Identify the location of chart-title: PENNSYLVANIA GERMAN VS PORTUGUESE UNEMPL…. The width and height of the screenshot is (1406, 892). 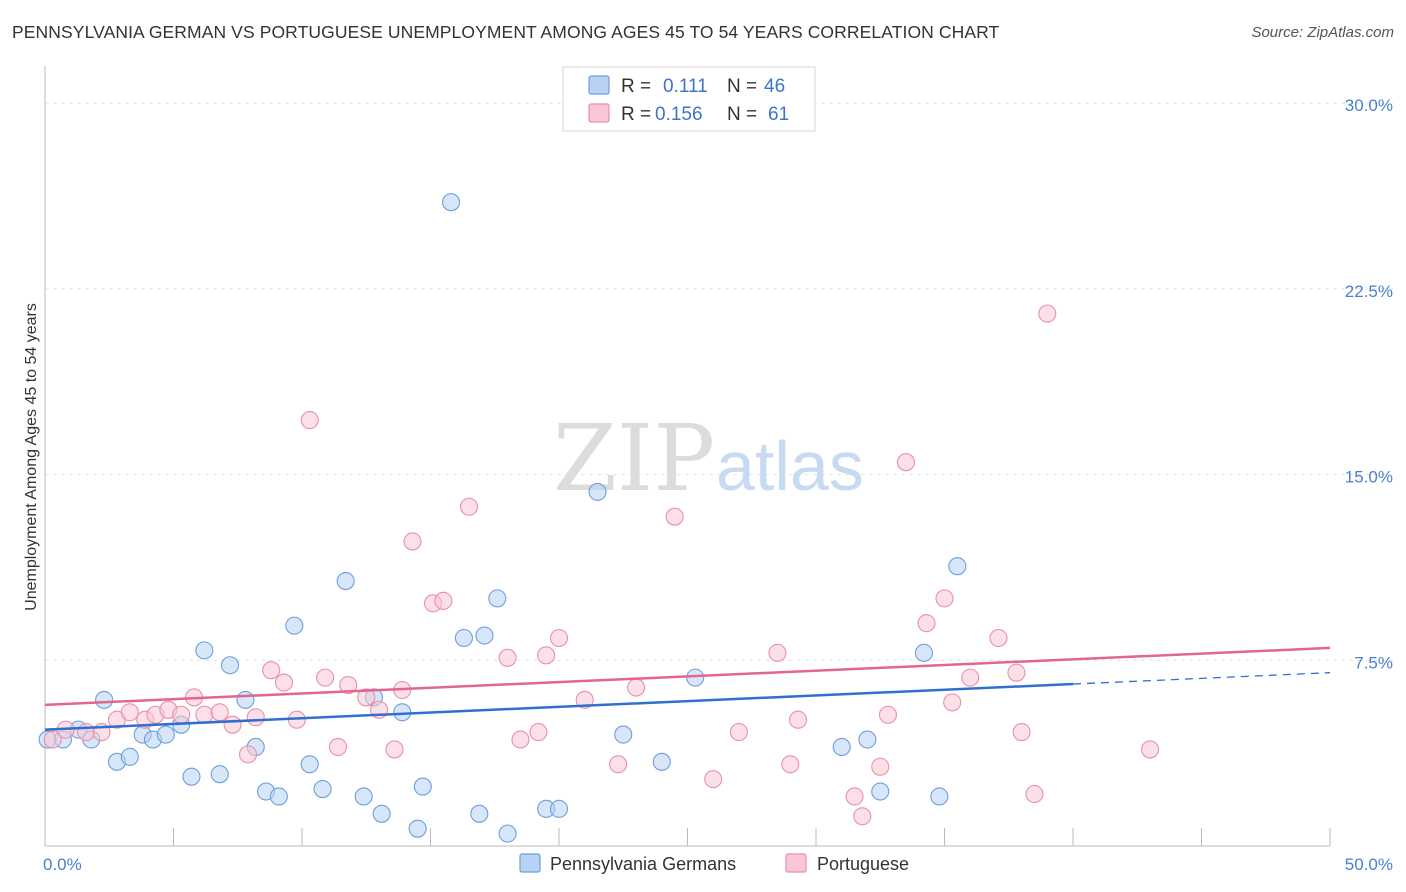
(506, 32).